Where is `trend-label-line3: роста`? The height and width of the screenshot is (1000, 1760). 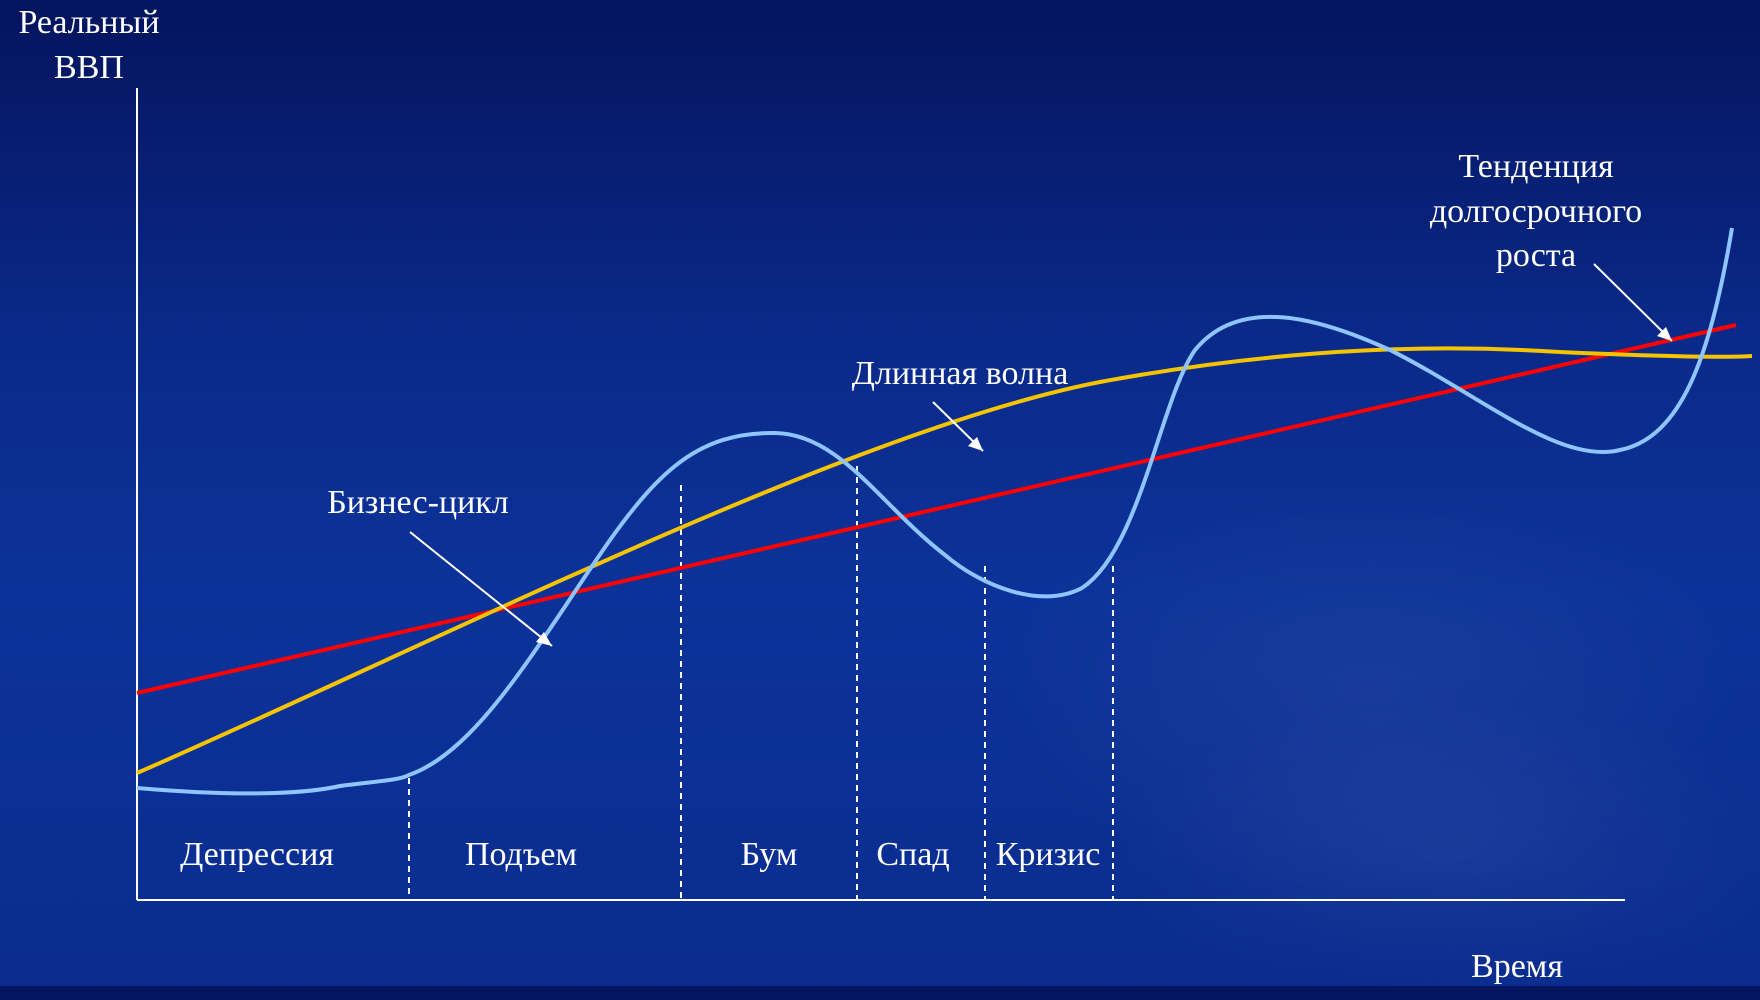
trend-label-line3: роста is located at coordinates (1536, 255).